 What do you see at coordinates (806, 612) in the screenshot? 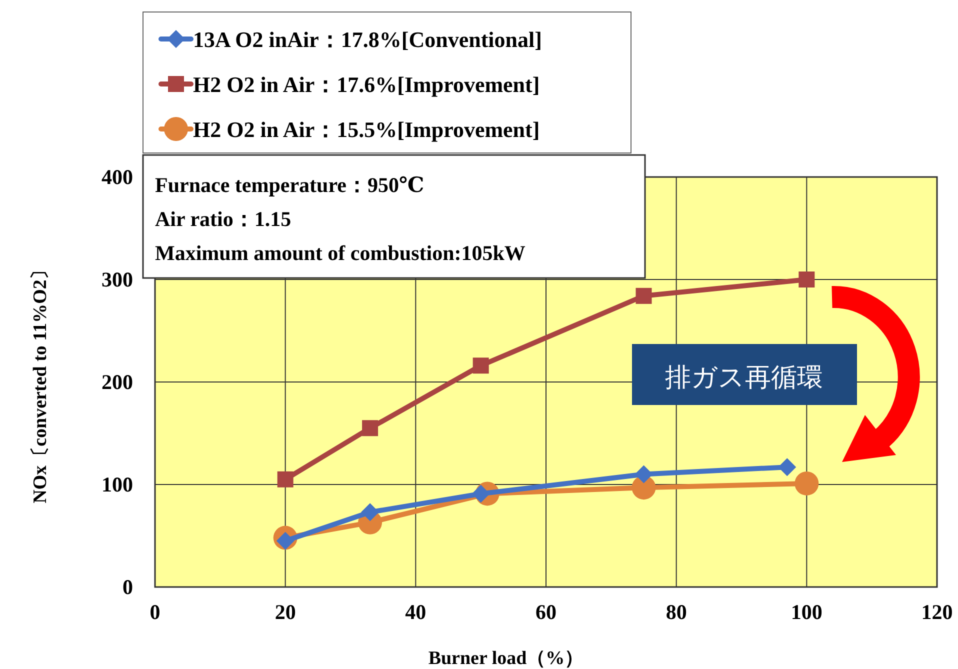
I see `x-tick-label: 100` at bounding box center [806, 612].